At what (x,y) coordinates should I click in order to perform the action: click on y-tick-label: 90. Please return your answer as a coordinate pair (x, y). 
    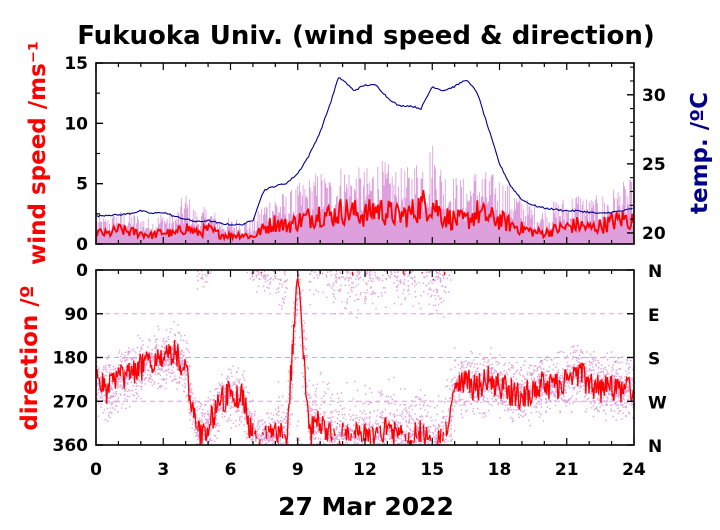
    Looking at the image, I should click on (76, 315).